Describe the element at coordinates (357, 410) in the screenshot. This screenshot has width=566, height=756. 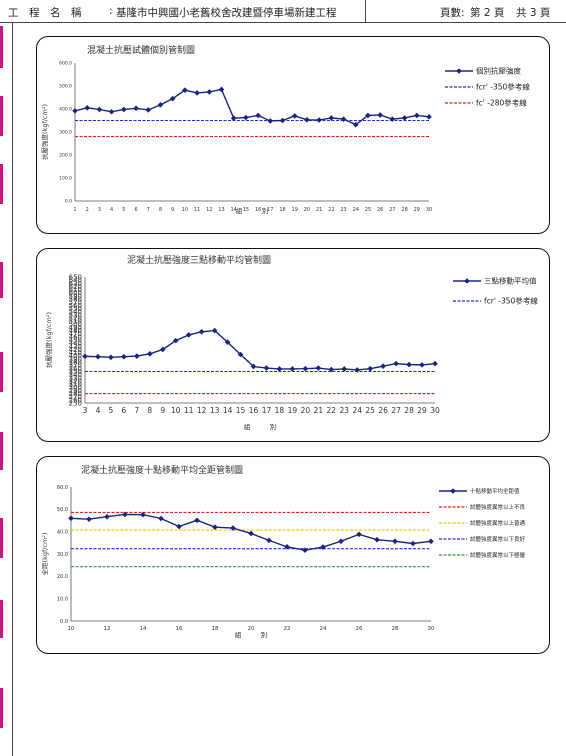
I see `x-tick-label: 24` at that location.